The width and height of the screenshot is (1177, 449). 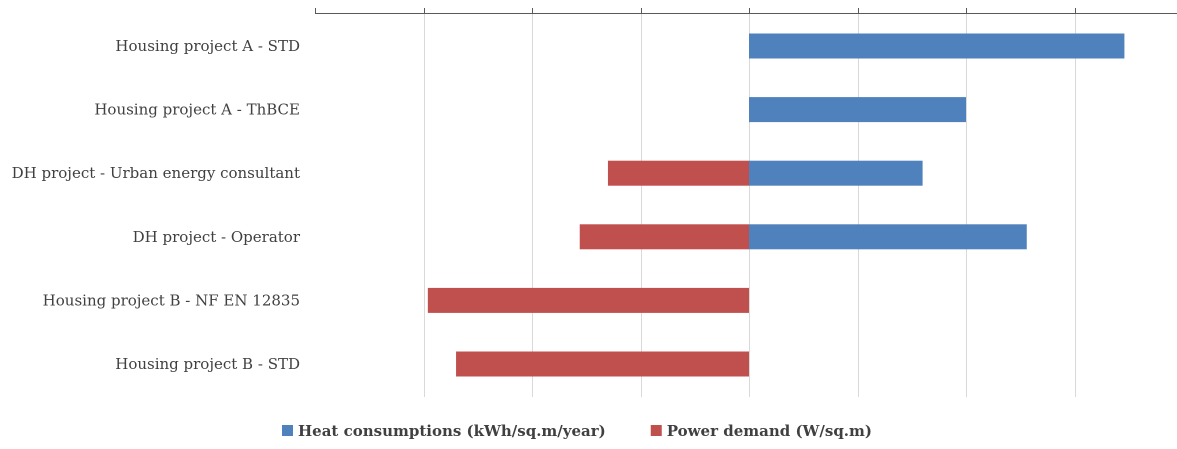 I want to click on category-label: DH project - Urban energy consultant, so click(x=156, y=173).